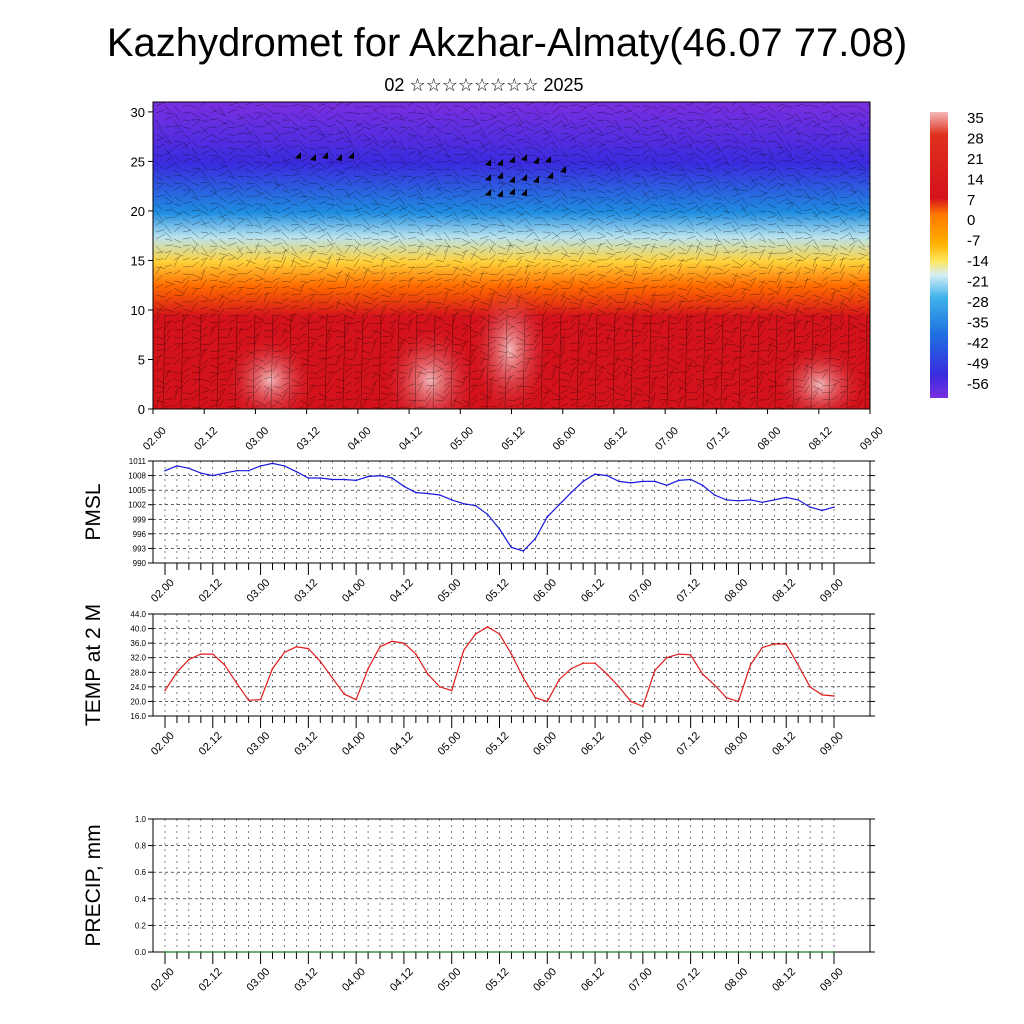 This screenshot has height=1024, width=1024. Describe the element at coordinates (978, 261) in the screenshot. I see `colorbar-label: -14` at that location.